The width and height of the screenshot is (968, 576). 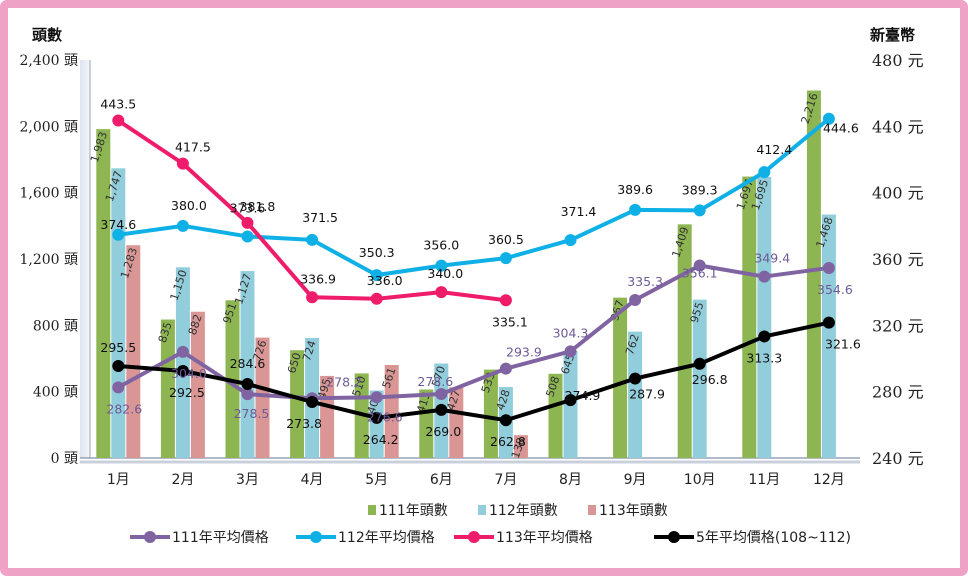 I want to click on x-category-label: 2月, so click(x=182, y=480).